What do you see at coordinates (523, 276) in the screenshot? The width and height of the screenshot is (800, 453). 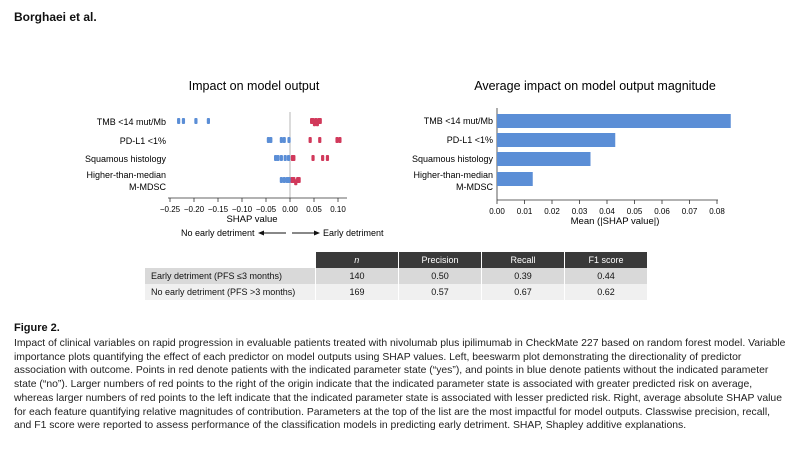 I see `cell-recall: 0.39` at bounding box center [523, 276].